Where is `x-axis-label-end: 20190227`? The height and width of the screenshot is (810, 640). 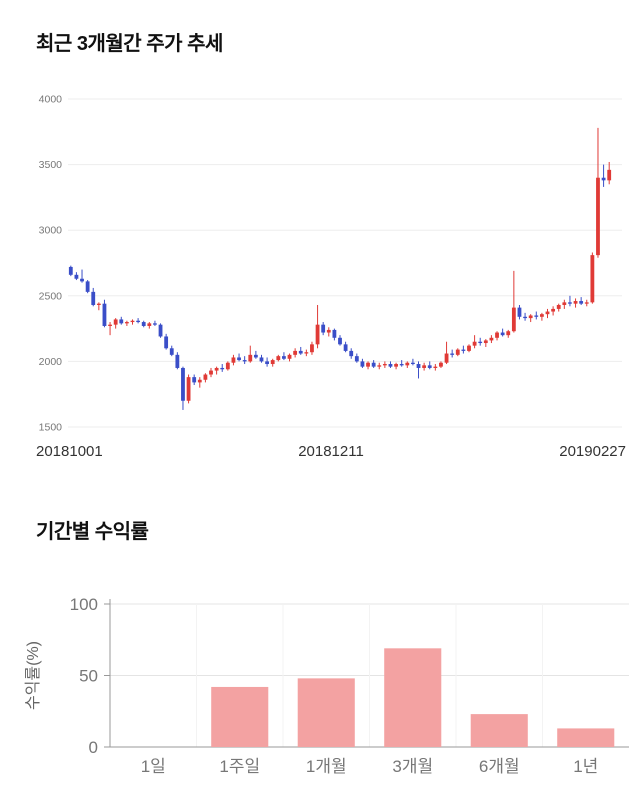
x-axis-label-end: 20190227 is located at coordinates (592, 451).